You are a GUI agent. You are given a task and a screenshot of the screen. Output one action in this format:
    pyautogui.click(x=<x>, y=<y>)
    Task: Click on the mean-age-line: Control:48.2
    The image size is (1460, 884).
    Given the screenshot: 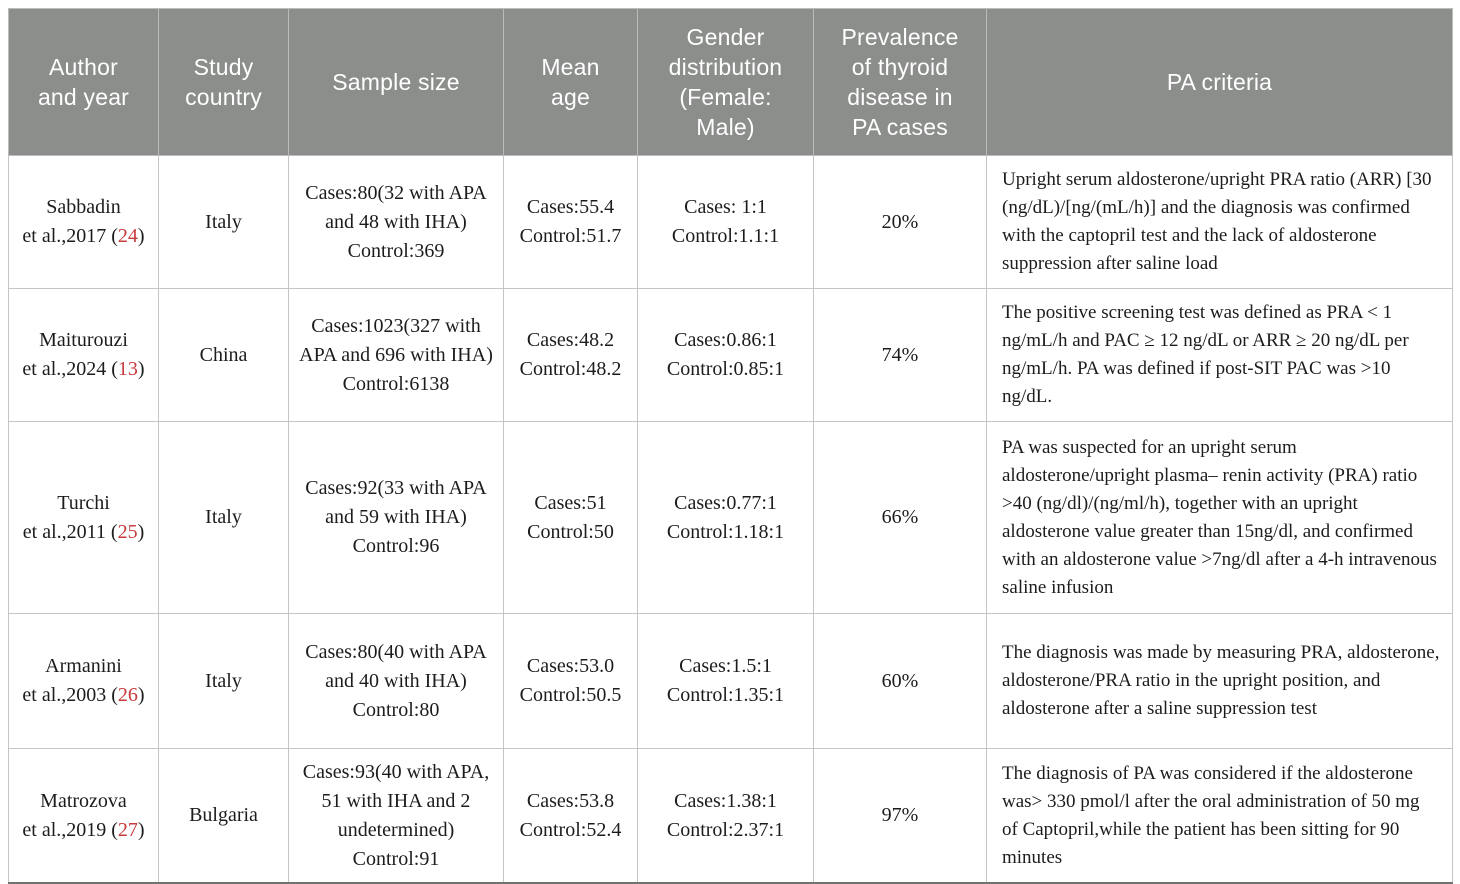 What is the action you would take?
    pyautogui.click(x=570, y=369)
    